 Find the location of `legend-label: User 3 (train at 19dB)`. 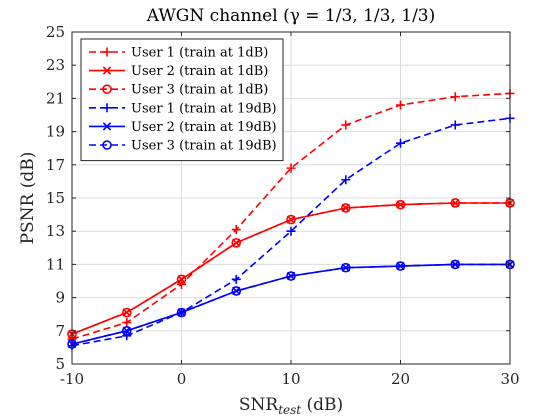

legend-label: User 3 (train at 19dB) is located at coordinates (204, 146).